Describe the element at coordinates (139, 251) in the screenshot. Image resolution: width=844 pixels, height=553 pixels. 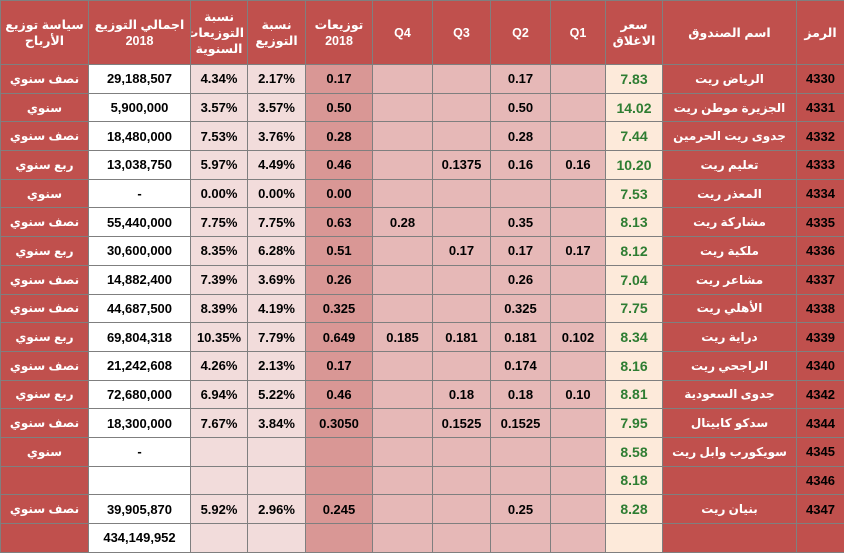
I see `table-cell: 30,600,000` at that location.